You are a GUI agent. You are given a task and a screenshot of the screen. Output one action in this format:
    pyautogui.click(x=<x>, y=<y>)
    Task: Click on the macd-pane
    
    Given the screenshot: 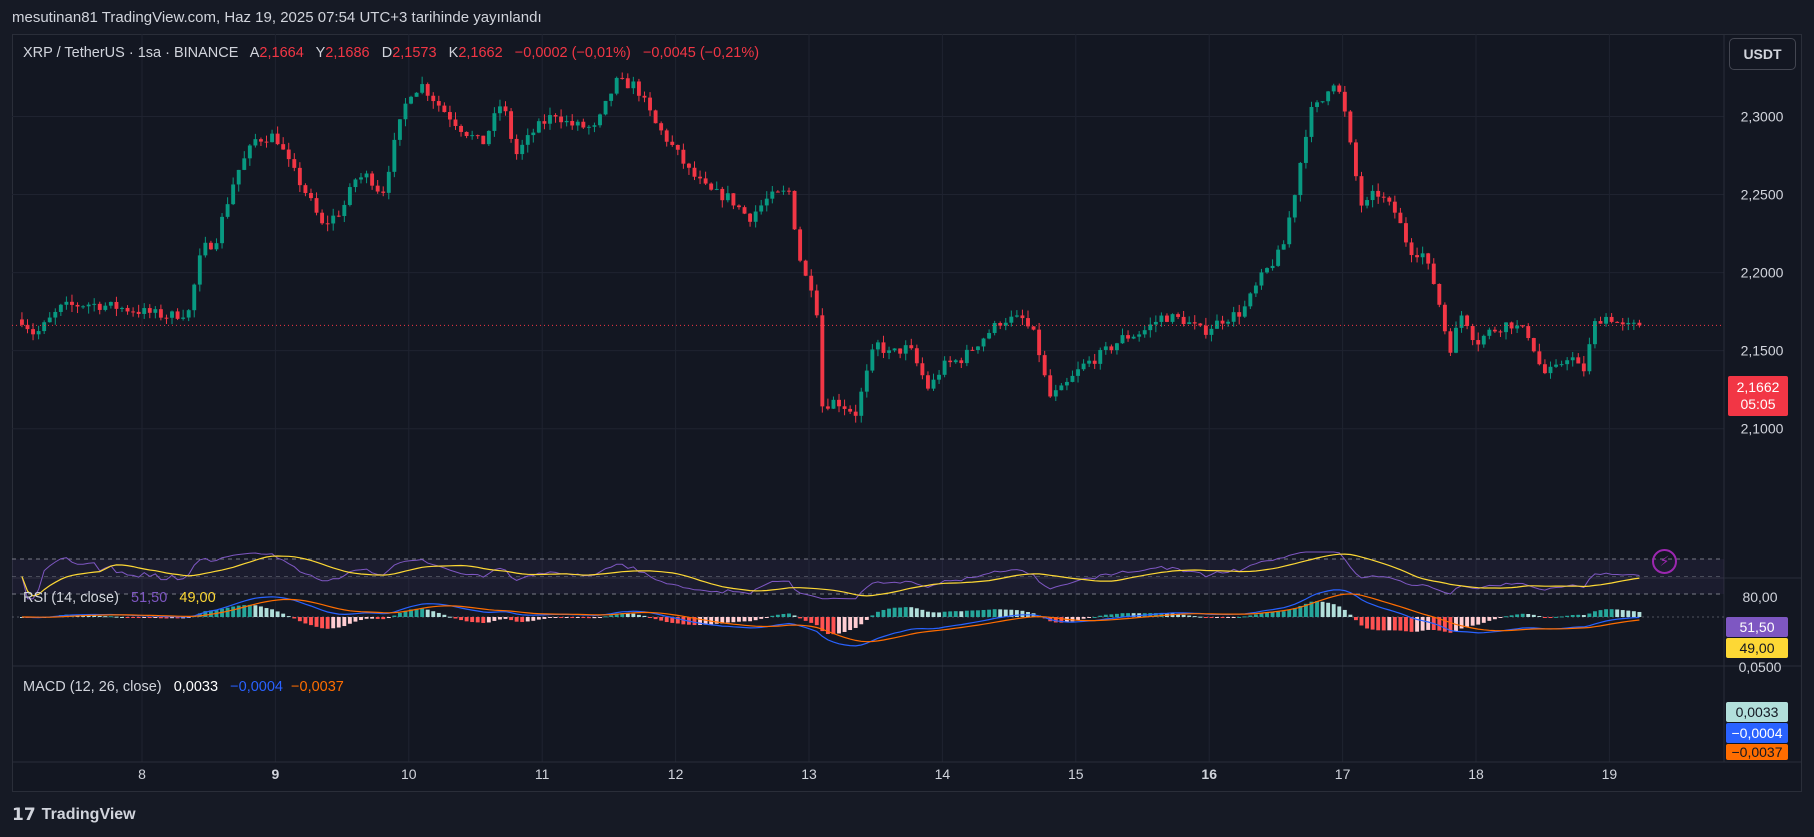 What is the action you would take?
    pyautogui.click(x=868, y=618)
    